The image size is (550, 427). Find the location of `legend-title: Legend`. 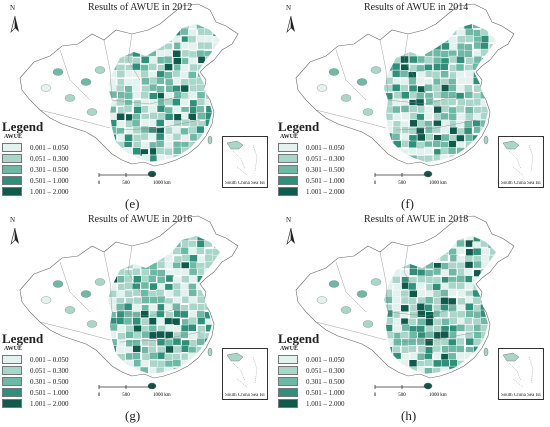

legend-title: Legend is located at coordinates (299, 338).